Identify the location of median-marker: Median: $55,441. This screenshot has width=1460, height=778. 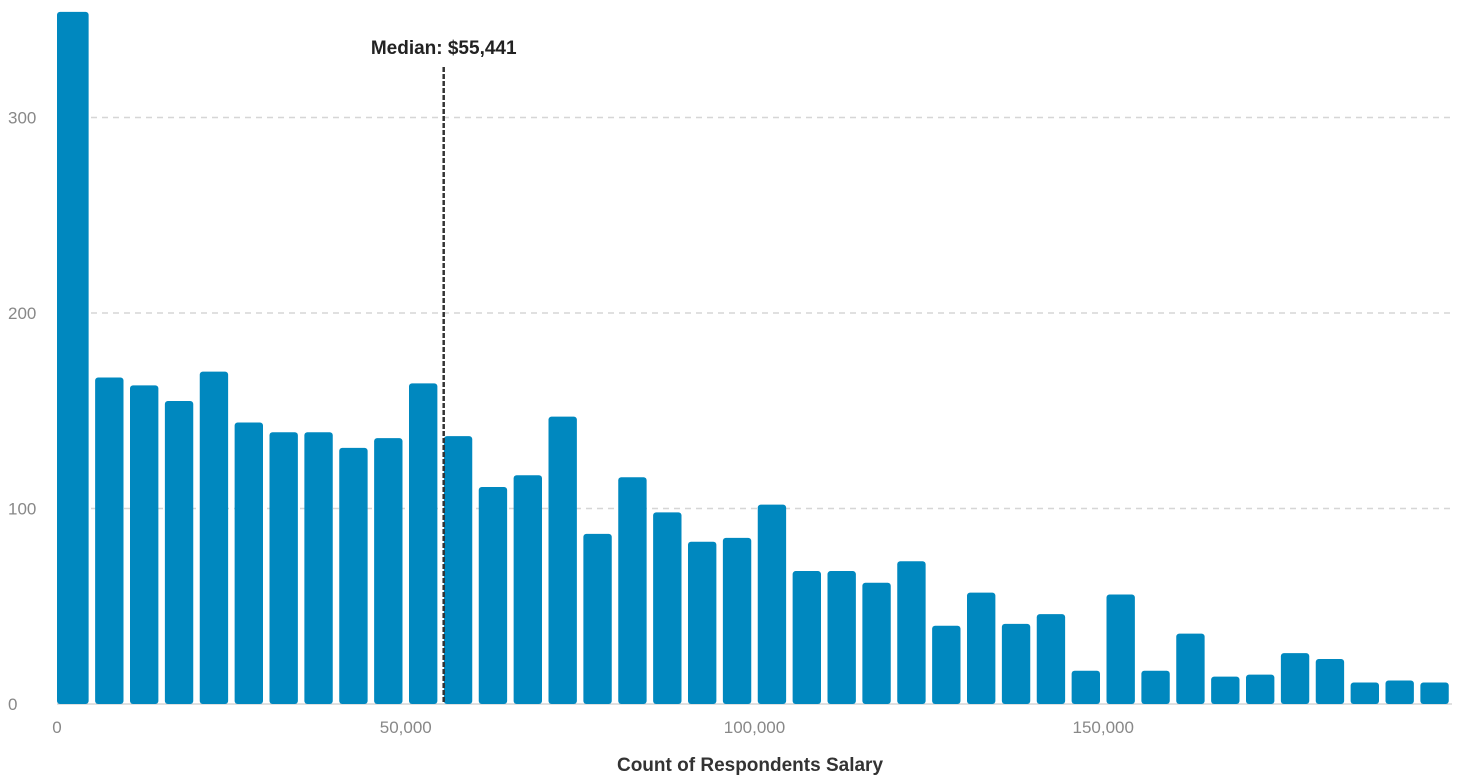
(444, 371).